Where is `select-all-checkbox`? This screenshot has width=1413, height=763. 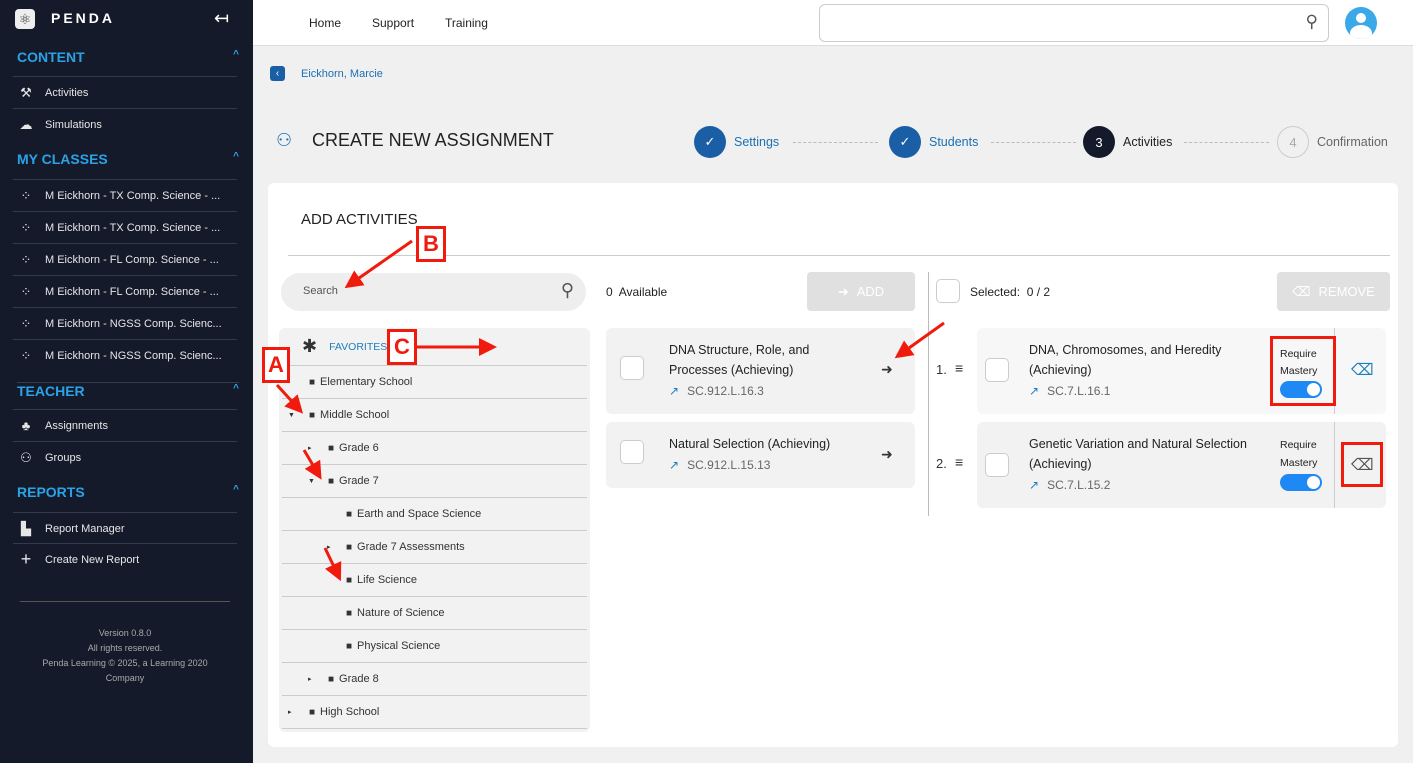
select-all-checkbox is located at coordinates (948, 291).